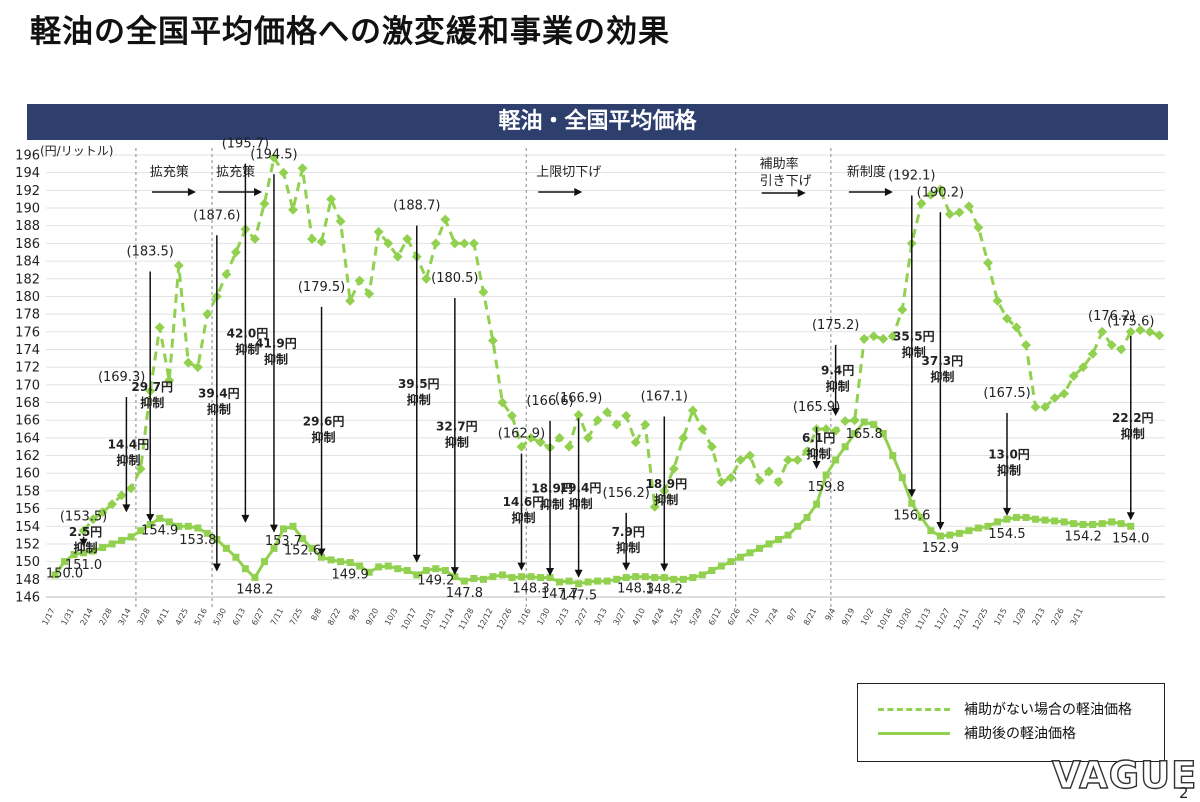  Describe the element at coordinates (245, 144) in the screenshot. I see `point-label: (195.7)` at that location.